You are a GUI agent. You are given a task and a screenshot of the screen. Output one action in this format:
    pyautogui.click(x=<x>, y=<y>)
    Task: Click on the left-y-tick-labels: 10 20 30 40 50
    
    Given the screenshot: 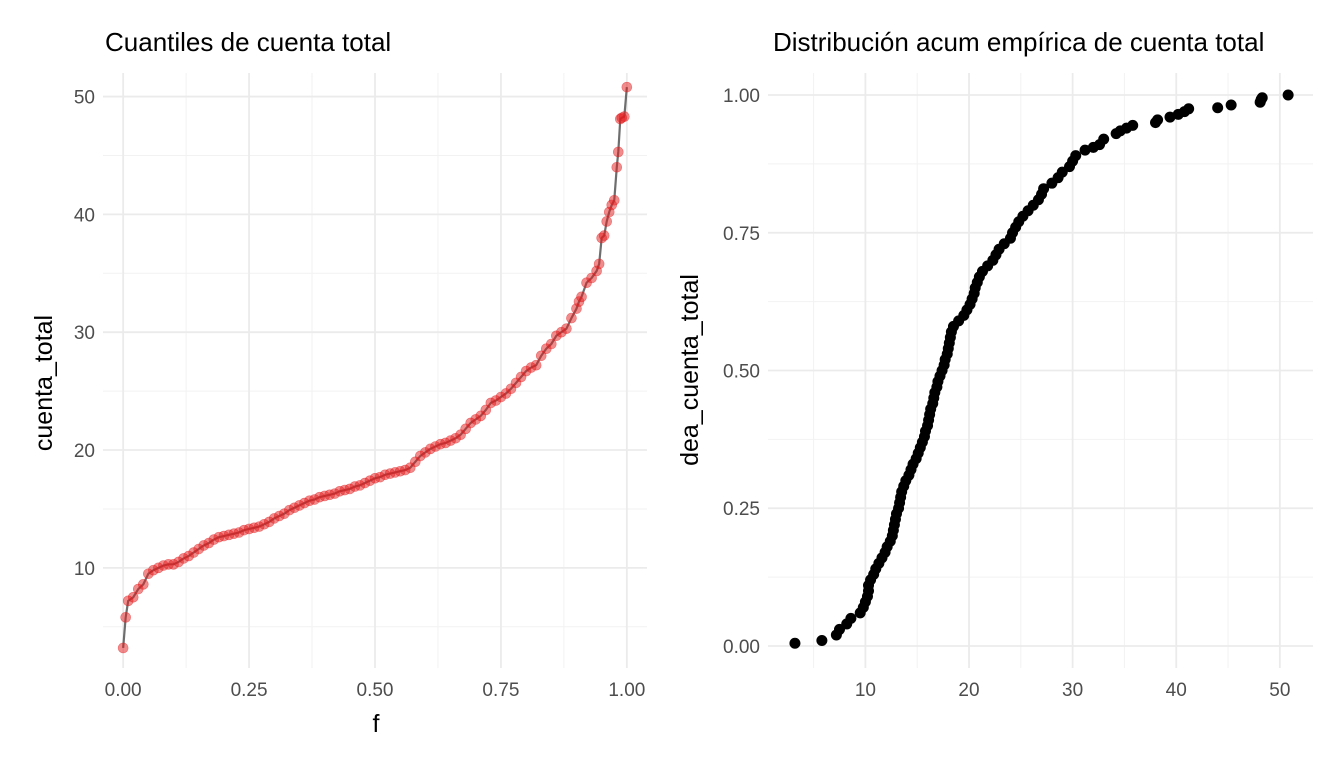 What is the action you would take?
    pyautogui.click(x=84, y=334)
    